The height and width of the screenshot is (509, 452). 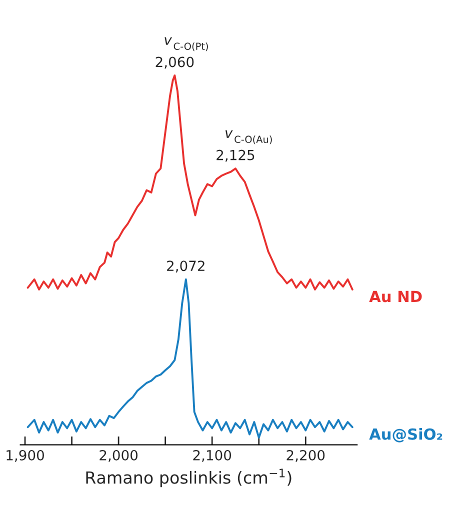 What do you see at coordinates (405, 435) in the screenshot?
I see `series-label: Au@SiO₂` at bounding box center [405, 435].